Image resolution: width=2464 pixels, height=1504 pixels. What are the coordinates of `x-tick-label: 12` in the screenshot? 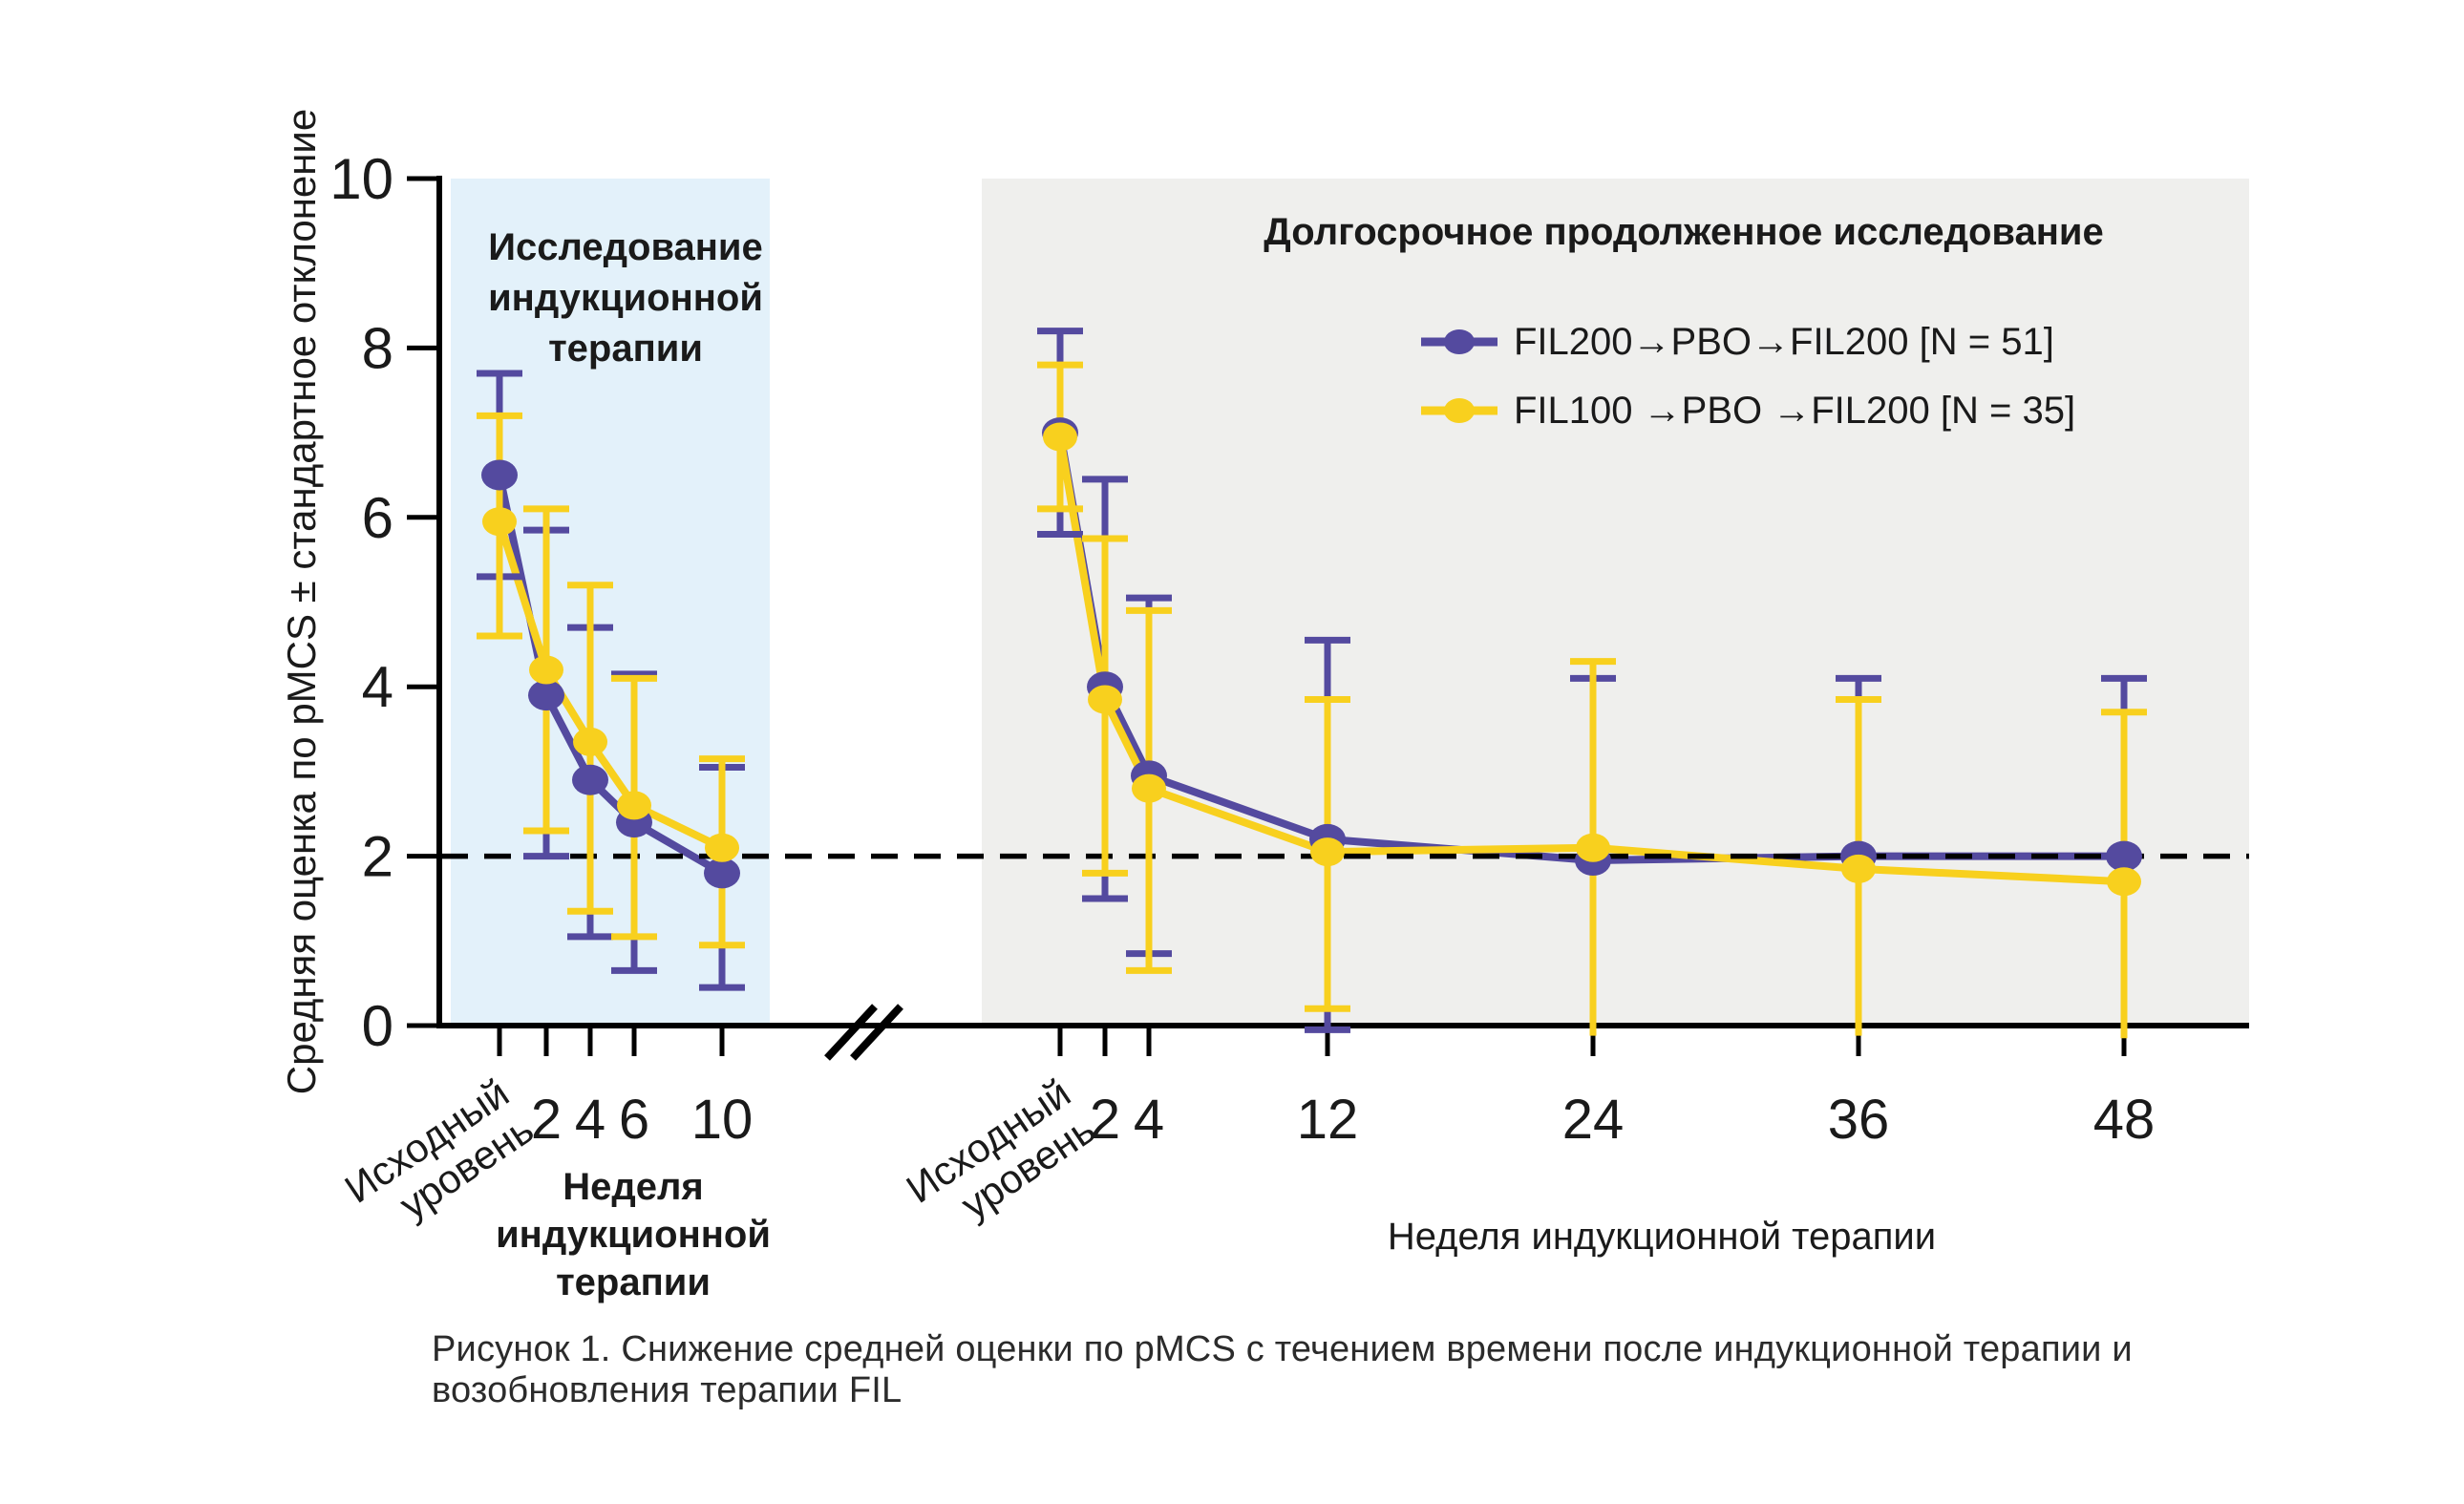 It's located at (1328, 1120).